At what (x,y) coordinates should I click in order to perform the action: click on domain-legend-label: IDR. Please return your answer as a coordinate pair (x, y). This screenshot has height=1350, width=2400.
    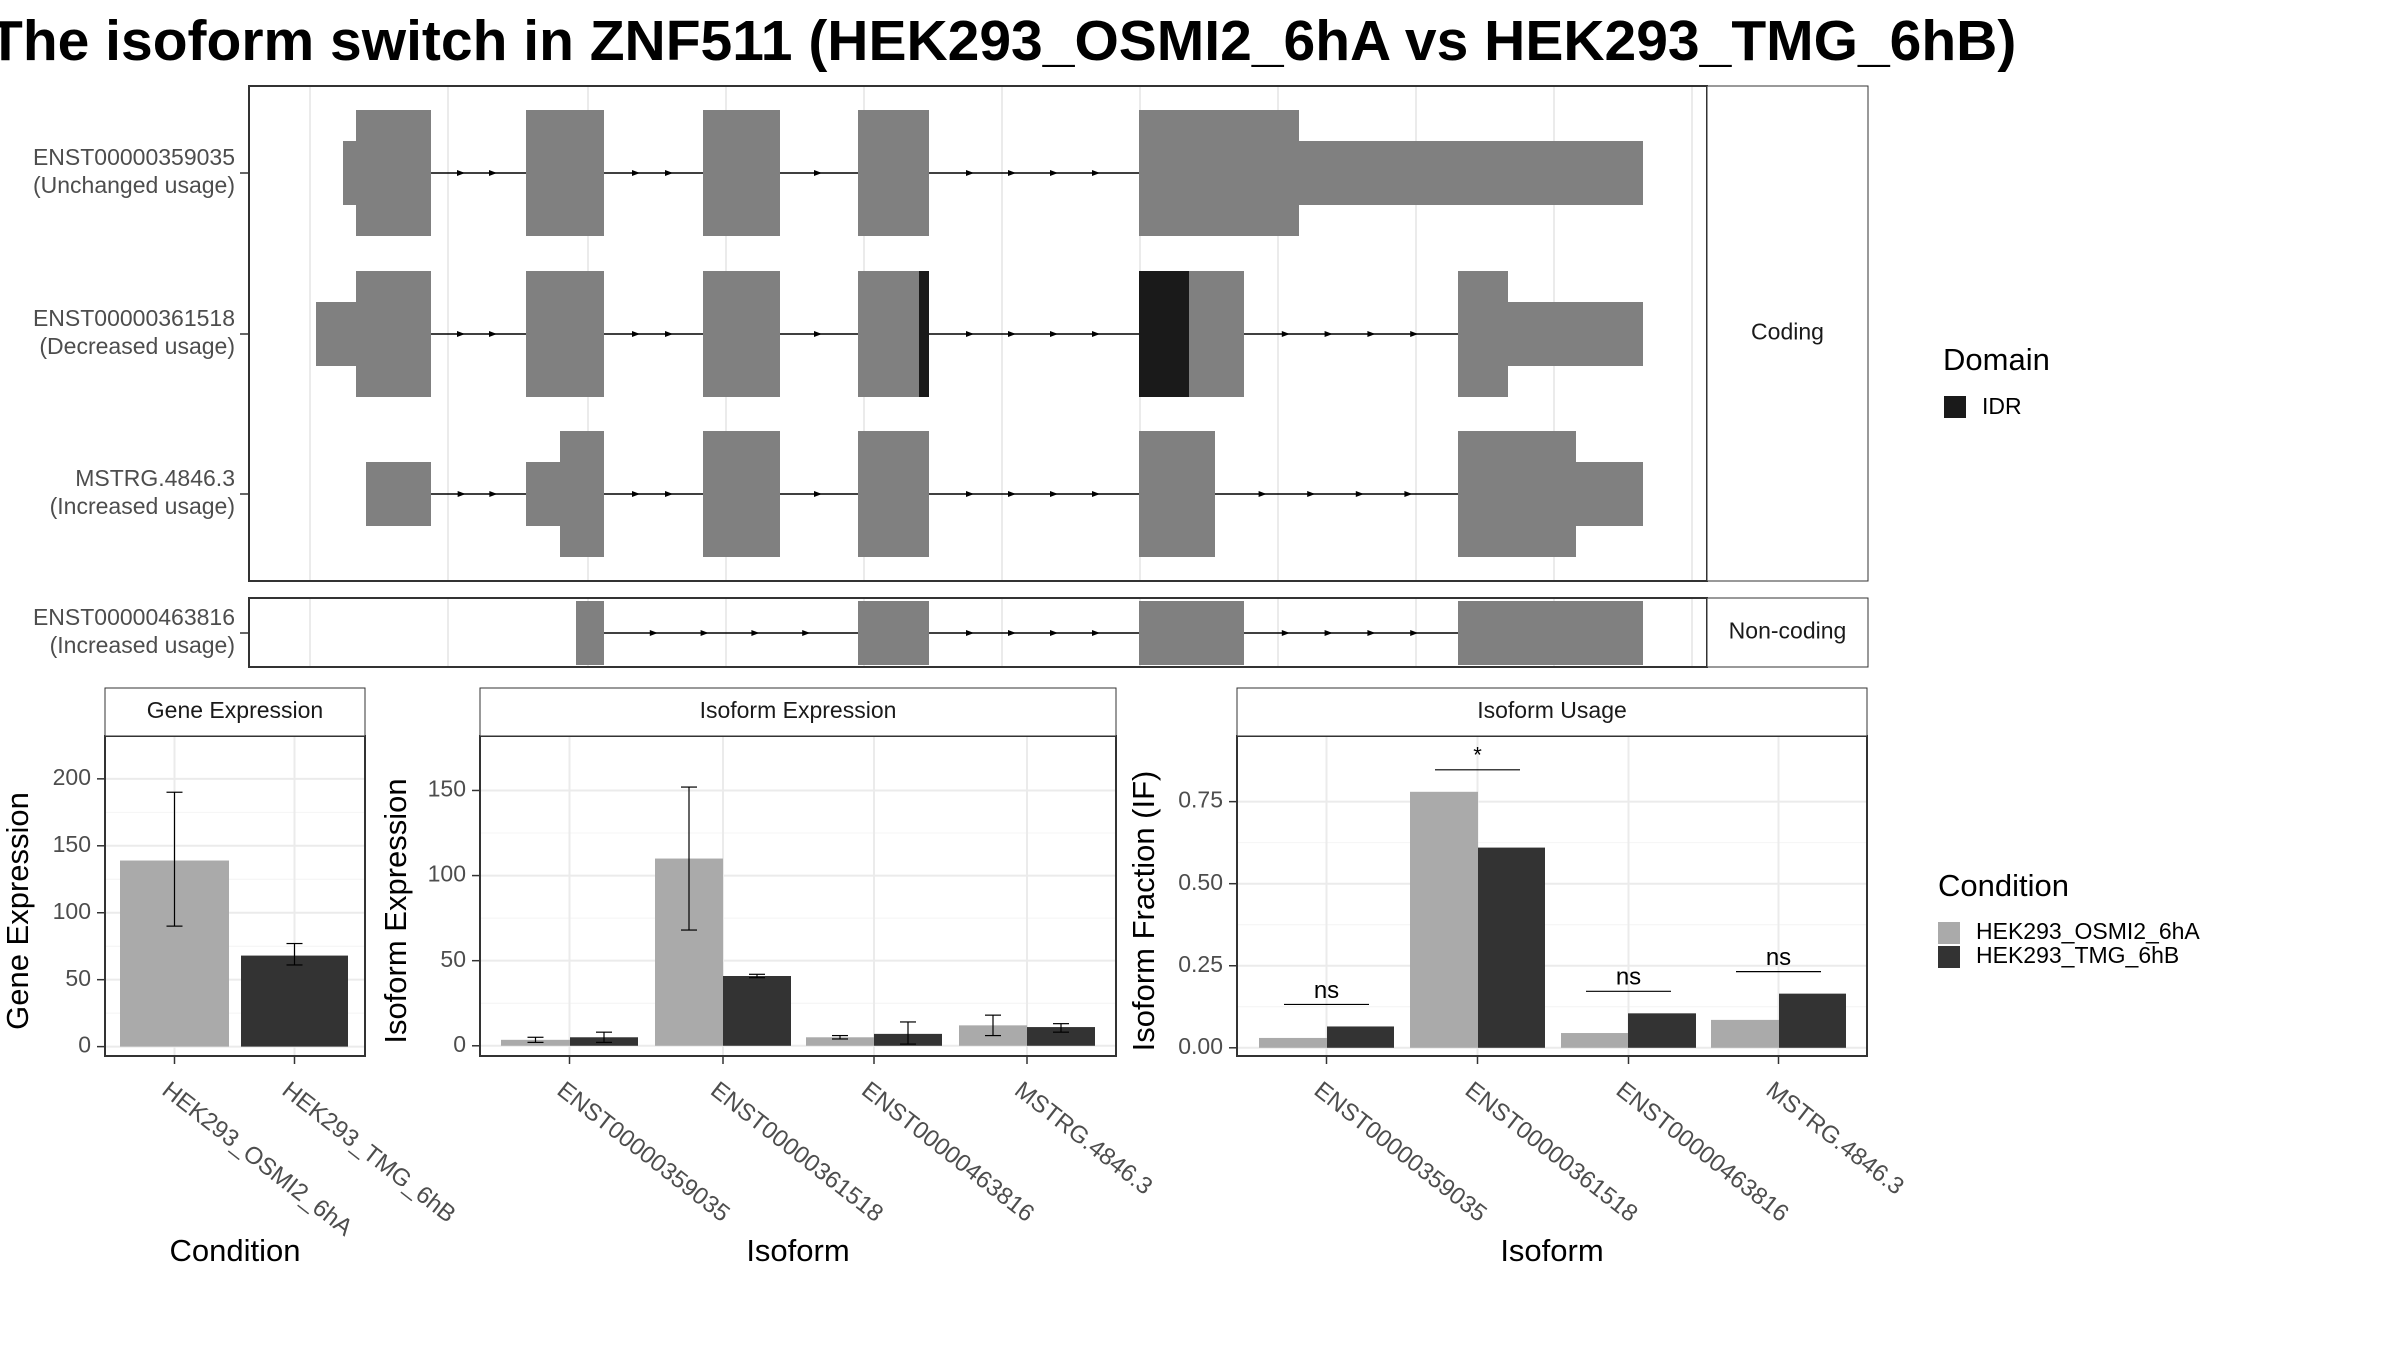
    Looking at the image, I should click on (2002, 406).